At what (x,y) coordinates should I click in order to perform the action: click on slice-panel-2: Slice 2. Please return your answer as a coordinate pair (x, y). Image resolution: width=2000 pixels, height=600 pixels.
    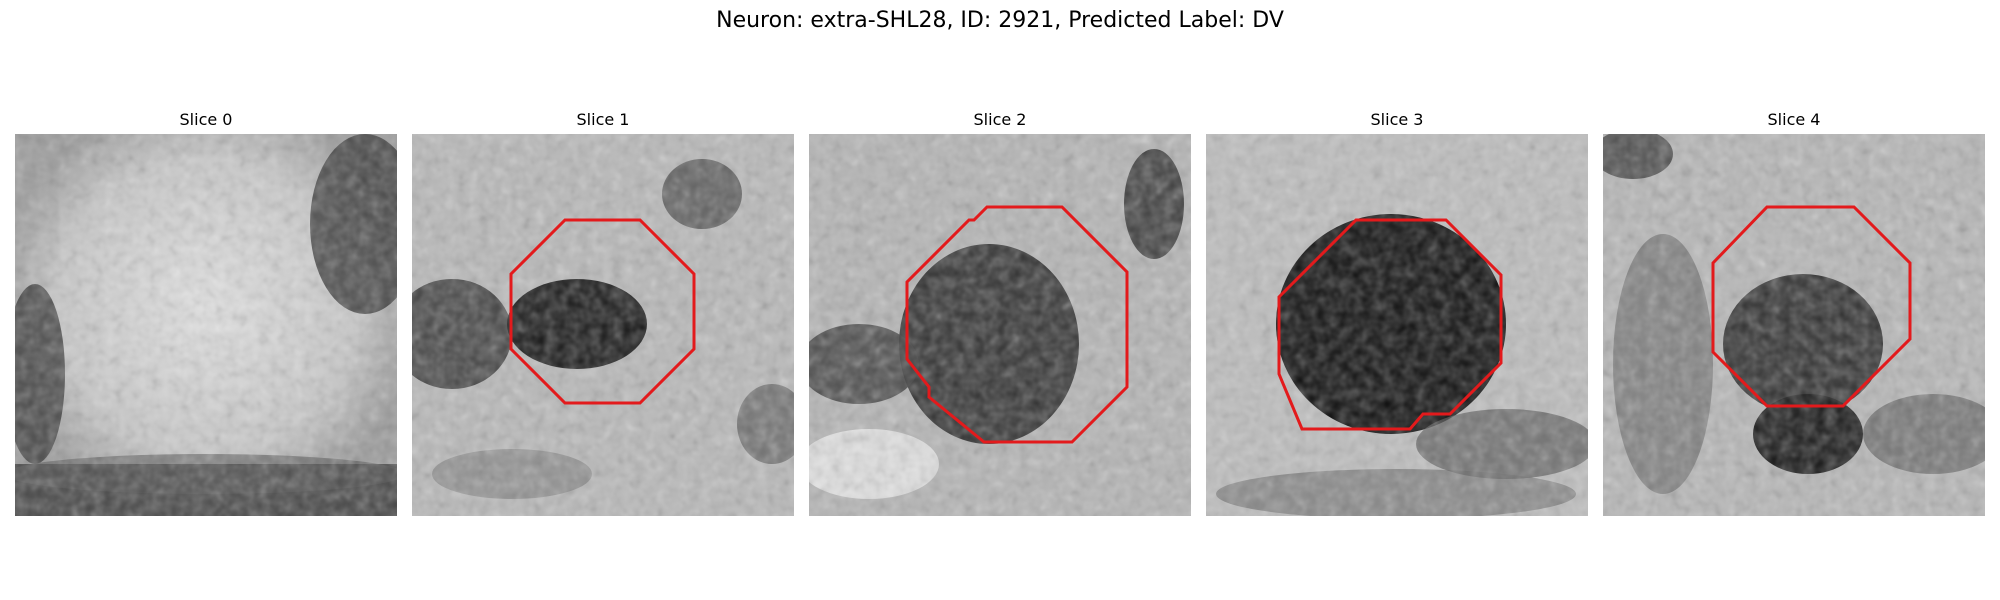
    Looking at the image, I should click on (1000, 313).